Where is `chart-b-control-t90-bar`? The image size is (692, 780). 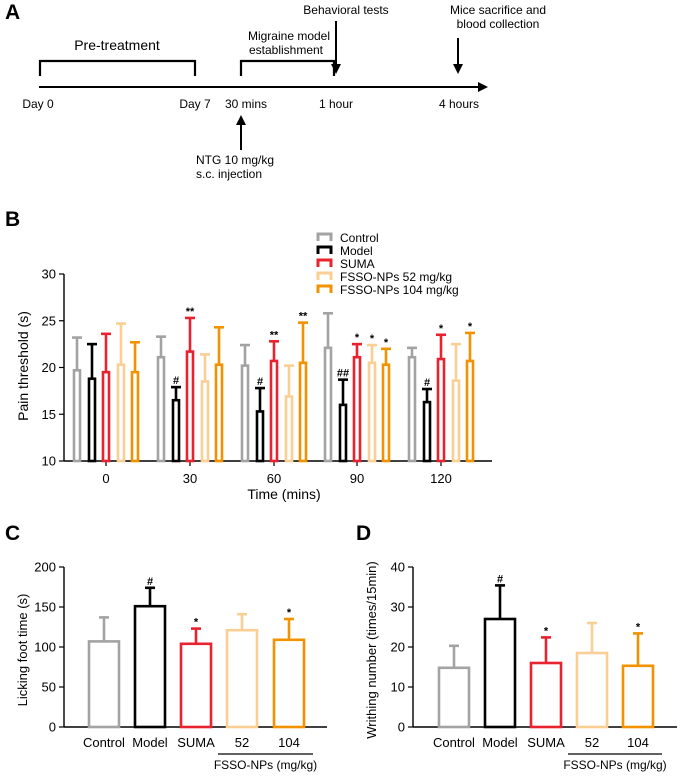 chart-b-control-t90-bar is located at coordinates (328, 404).